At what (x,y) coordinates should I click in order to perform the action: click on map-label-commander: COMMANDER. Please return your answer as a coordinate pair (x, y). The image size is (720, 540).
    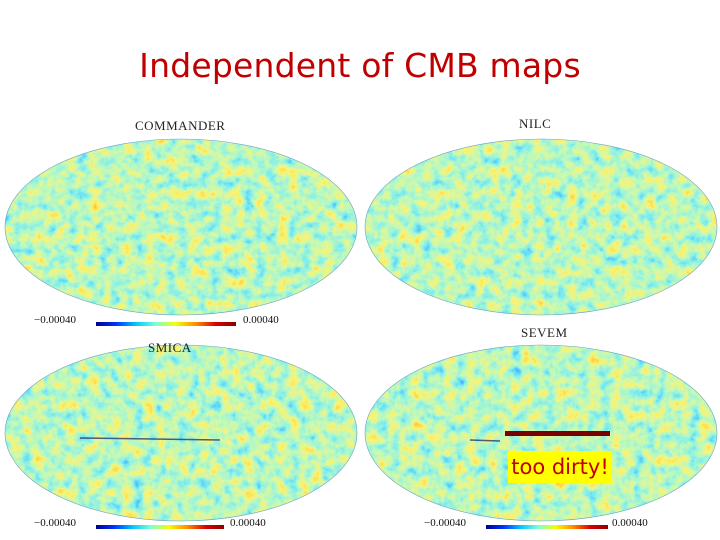
    Looking at the image, I should click on (180, 125).